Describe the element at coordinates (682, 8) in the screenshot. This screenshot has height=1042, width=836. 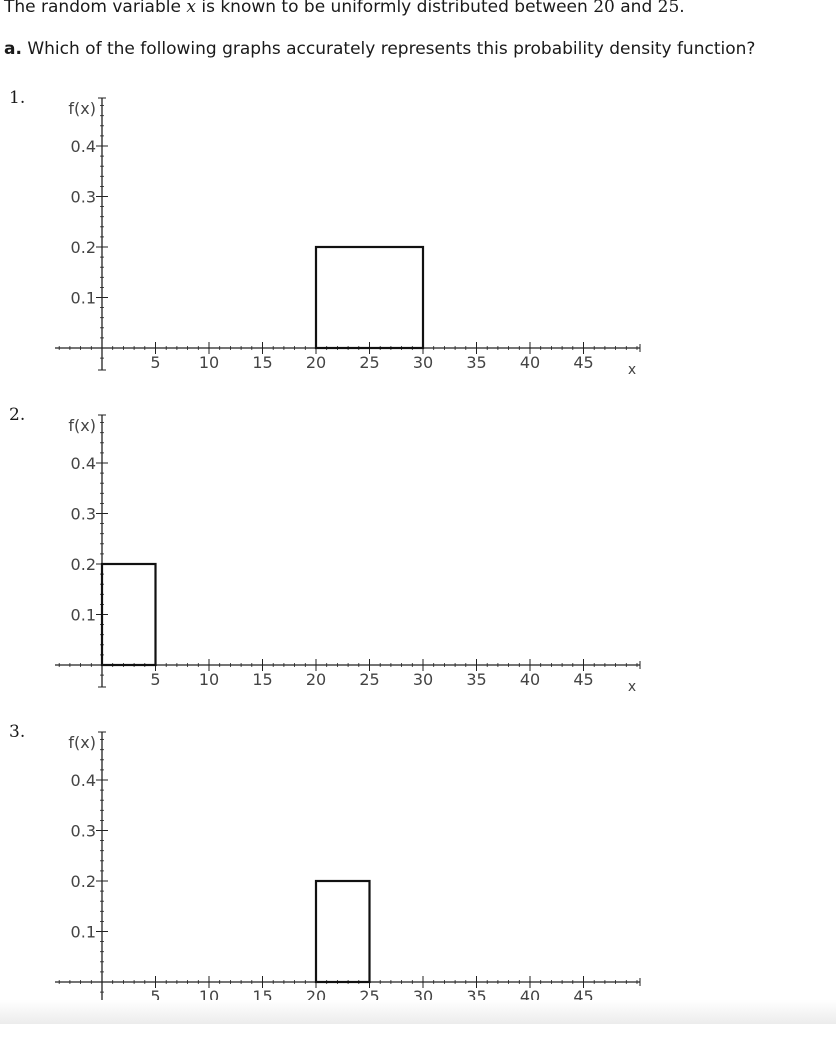
I see `statement-text-4: .` at that location.